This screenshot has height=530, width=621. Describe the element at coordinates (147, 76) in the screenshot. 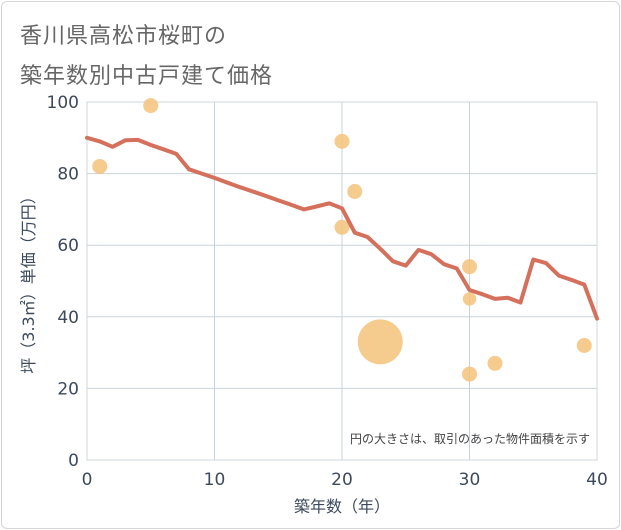

I see `chart-title-line2: 築年数別中古戸建て価格` at that location.